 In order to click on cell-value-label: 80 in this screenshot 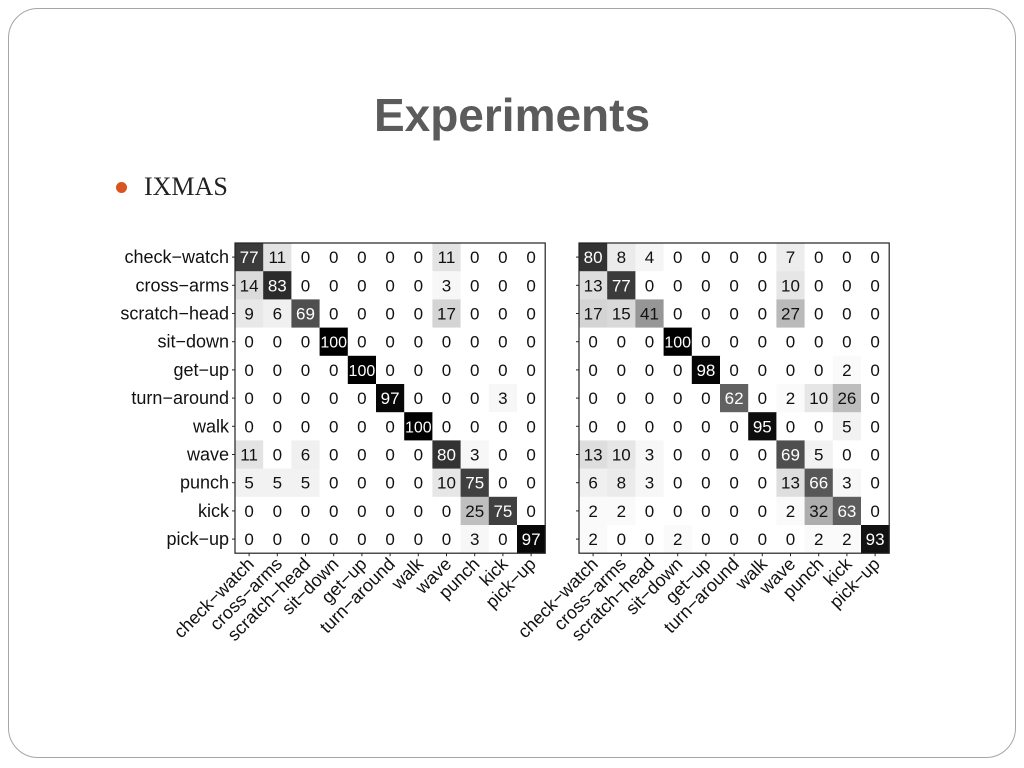, I will do `click(593, 257)`.